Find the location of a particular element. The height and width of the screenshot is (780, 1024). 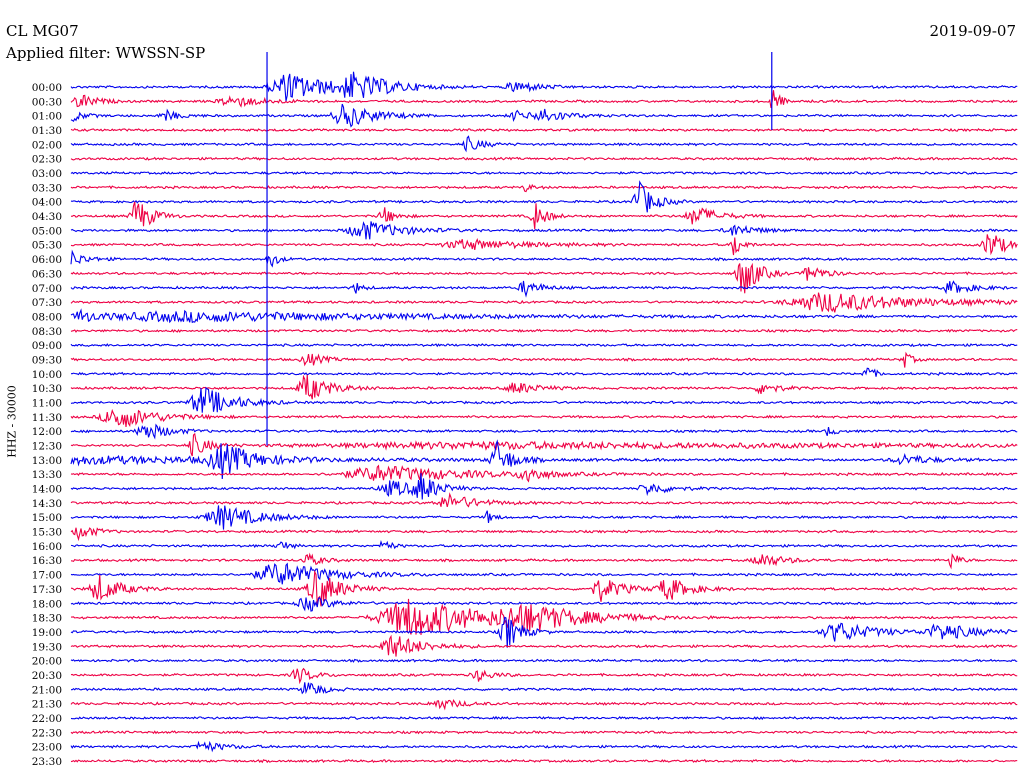

row-time-label: 20:00 is located at coordinates (47, 662).